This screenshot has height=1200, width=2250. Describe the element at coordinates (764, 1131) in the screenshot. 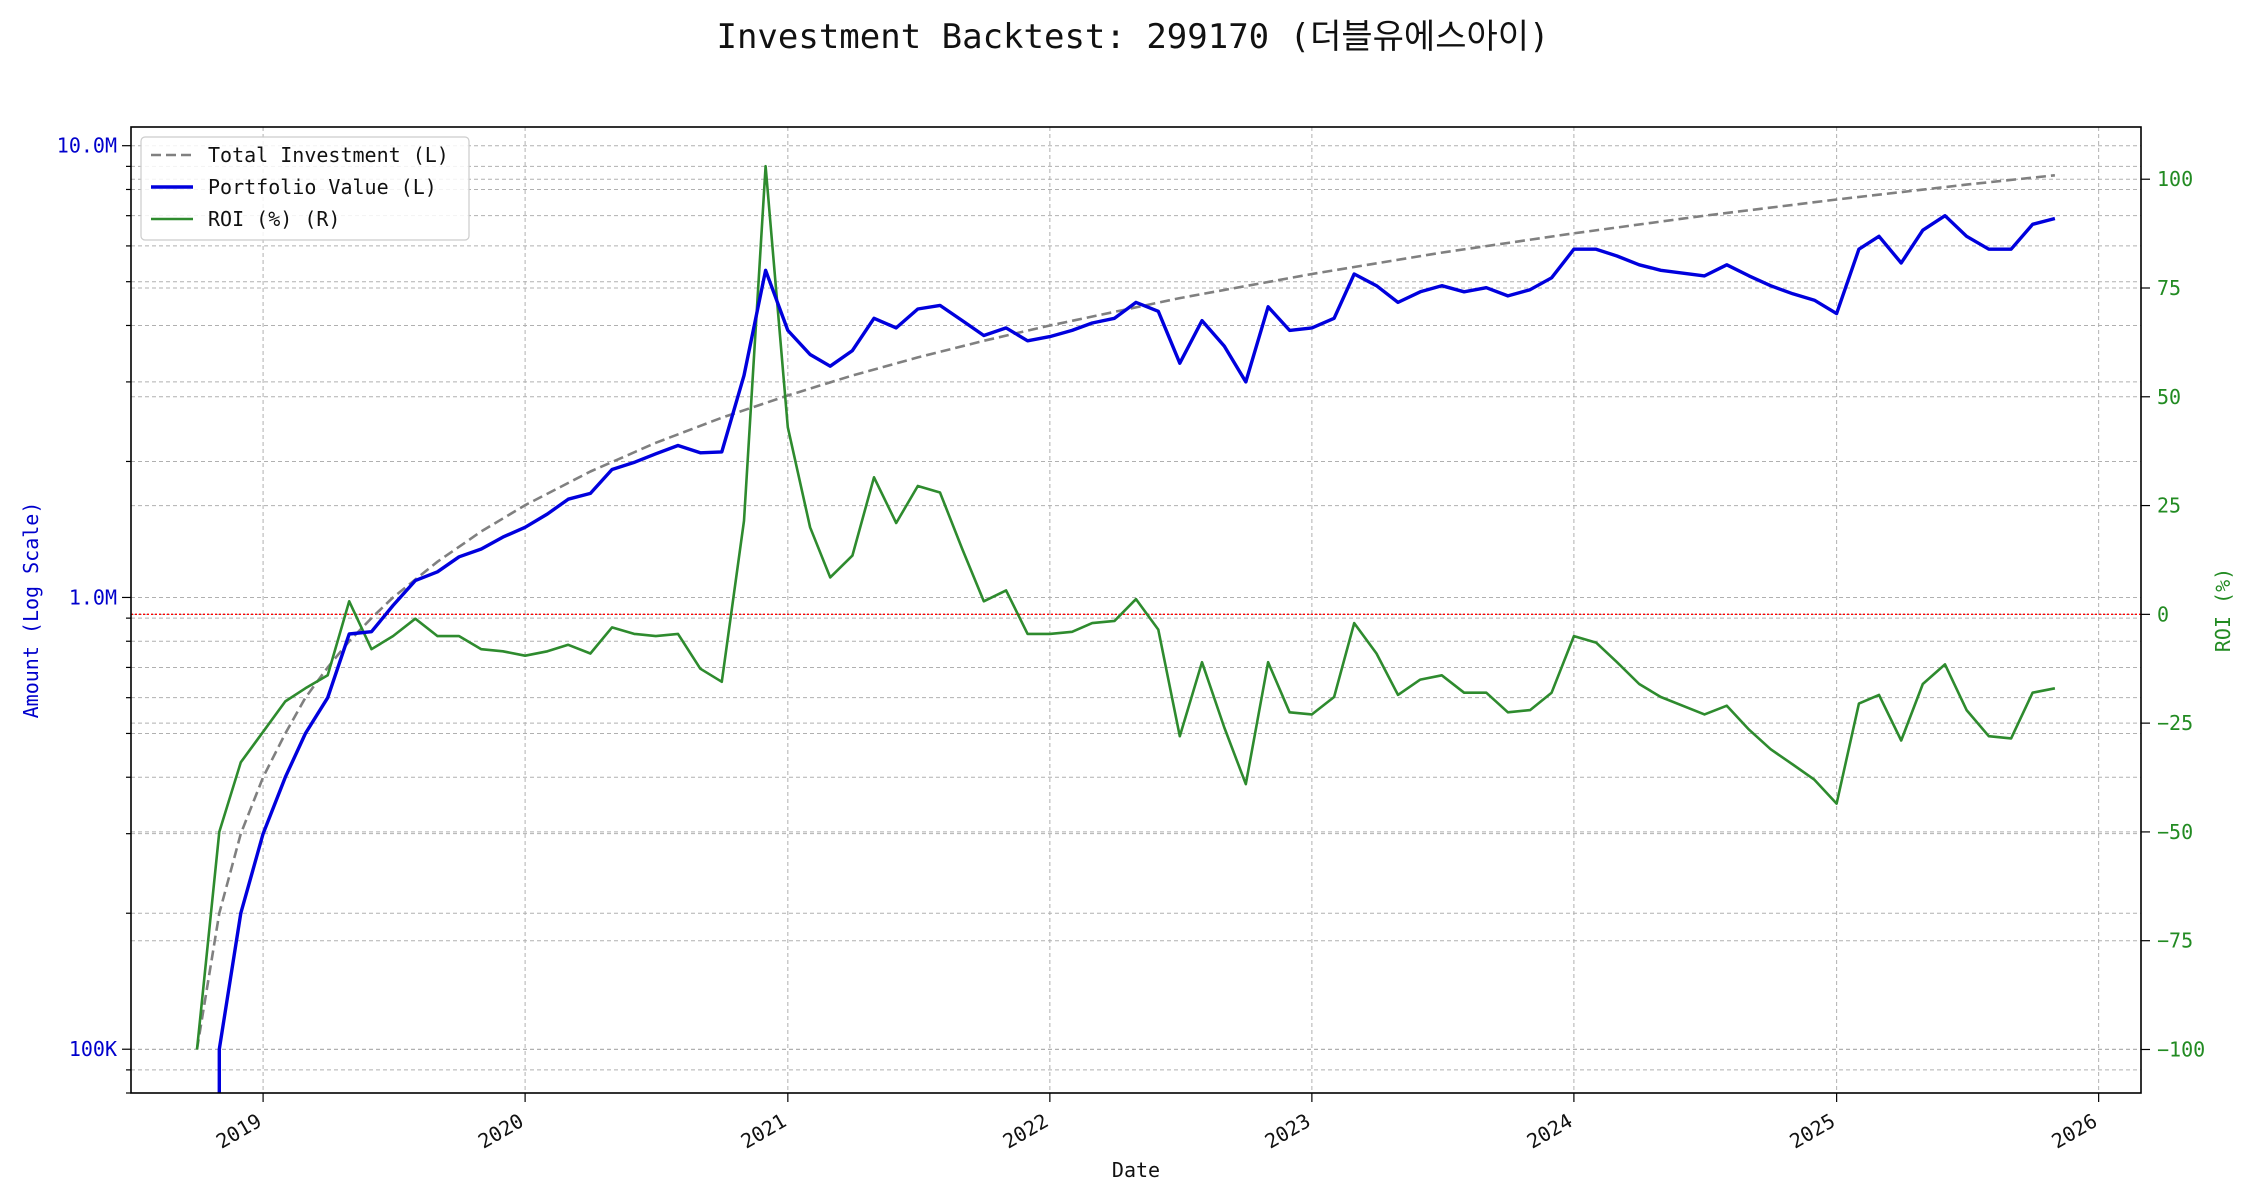

I see `x-tick-label: 2021` at that location.